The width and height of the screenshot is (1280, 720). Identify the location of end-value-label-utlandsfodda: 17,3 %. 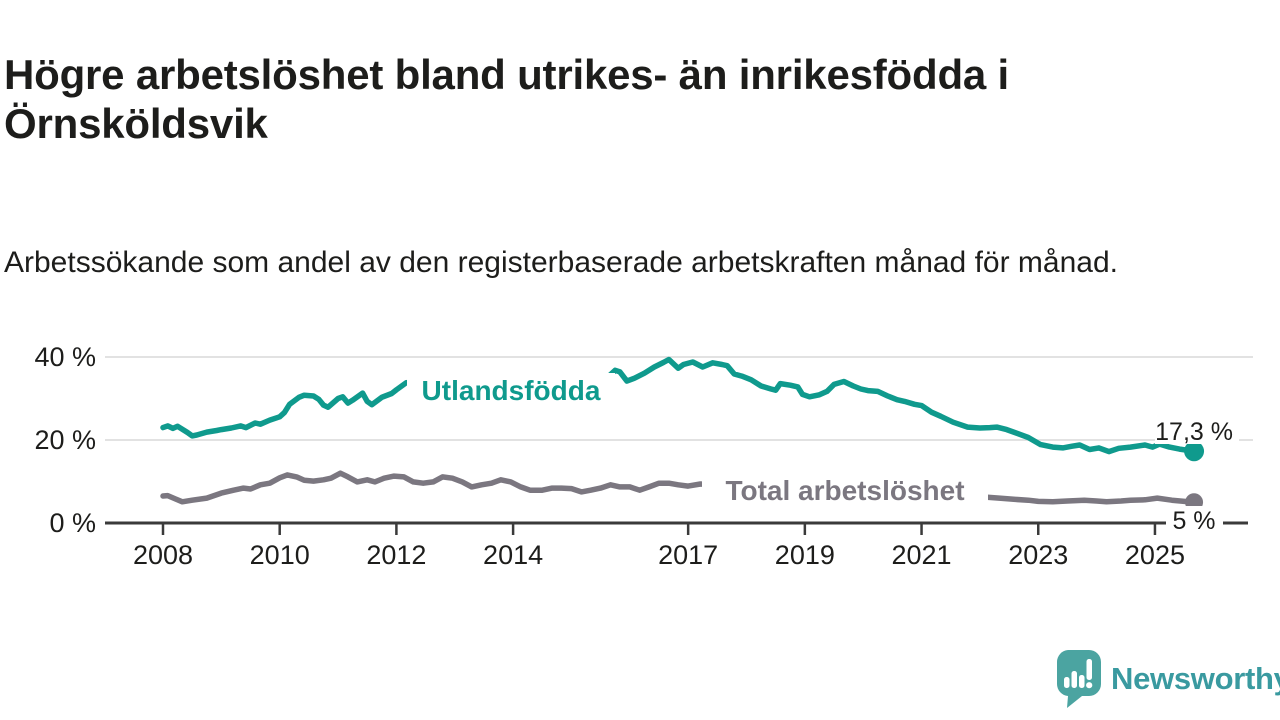
(1194, 432).